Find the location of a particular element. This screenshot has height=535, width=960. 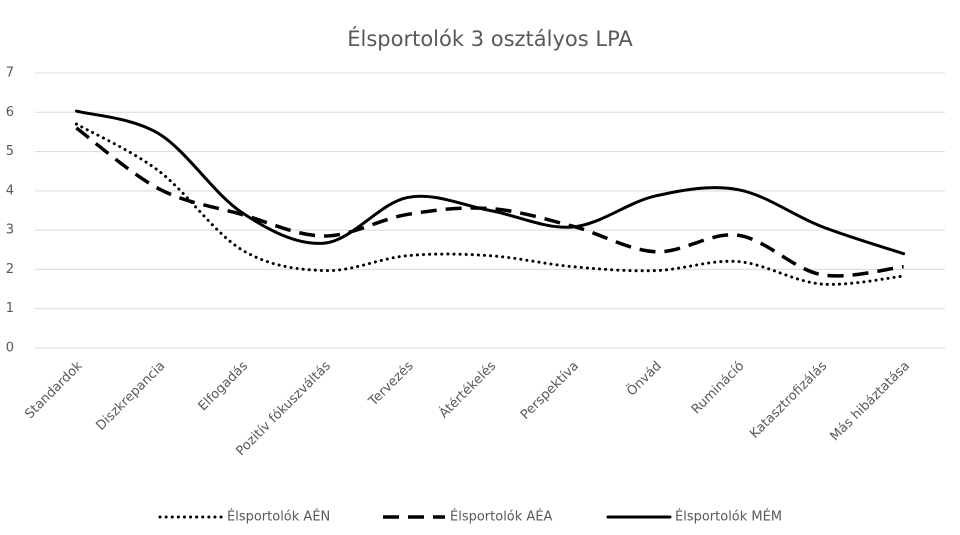

y-tick-label: 3 is located at coordinates (10, 230).